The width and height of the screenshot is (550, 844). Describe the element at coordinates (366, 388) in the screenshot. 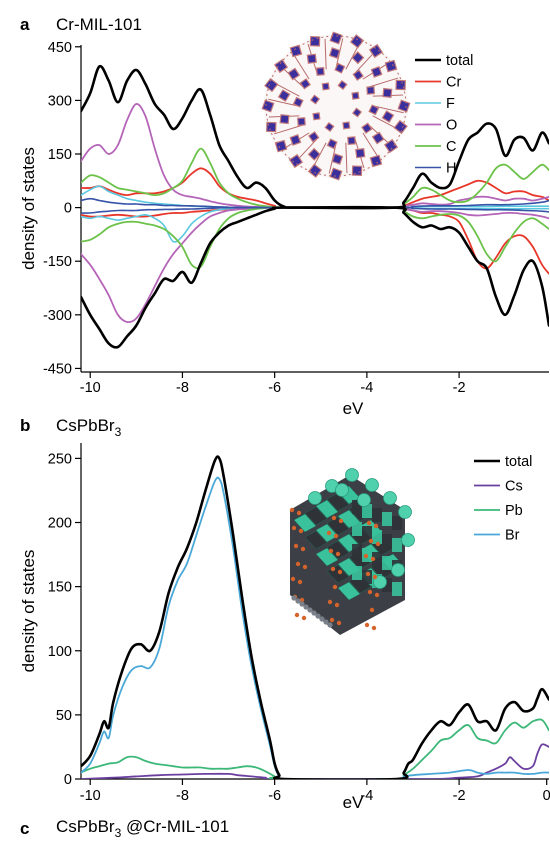

I see `x-tick-label: -4` at that location.